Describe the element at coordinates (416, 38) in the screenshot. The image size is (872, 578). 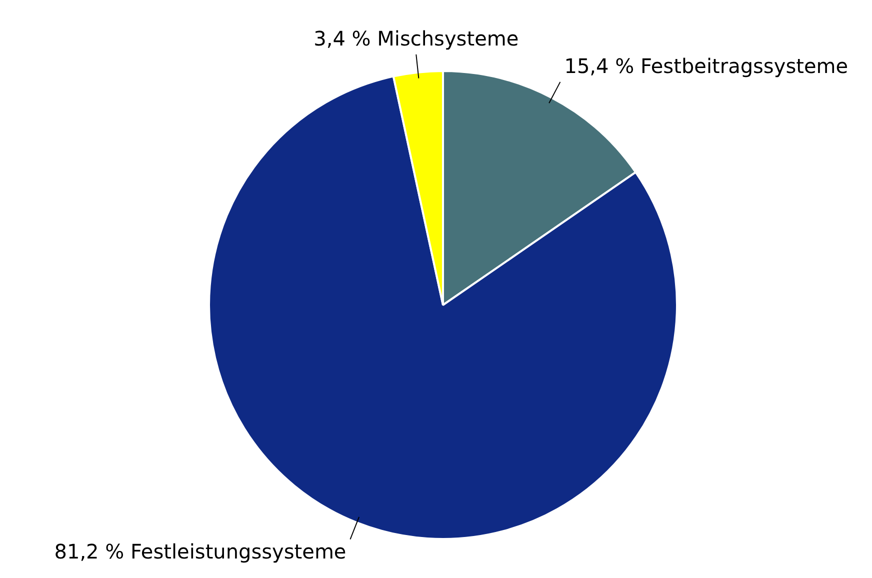
I see `slice-label: 3,4 % Mischsysteme` at that location.